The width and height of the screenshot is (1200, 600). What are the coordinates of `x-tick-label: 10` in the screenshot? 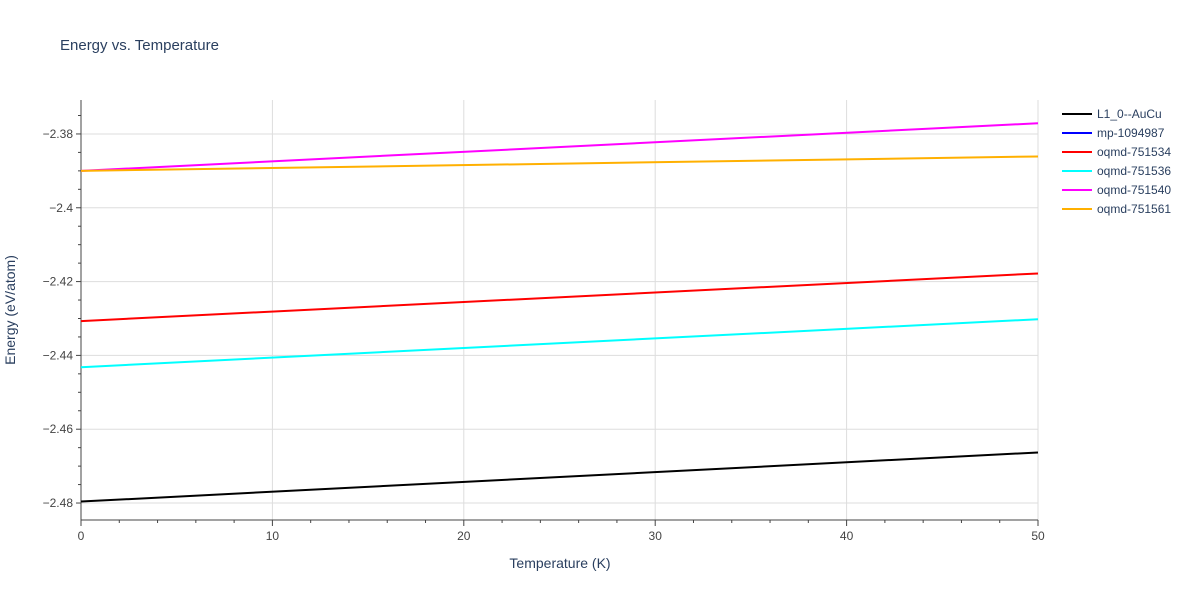 It's located at (273, 536).